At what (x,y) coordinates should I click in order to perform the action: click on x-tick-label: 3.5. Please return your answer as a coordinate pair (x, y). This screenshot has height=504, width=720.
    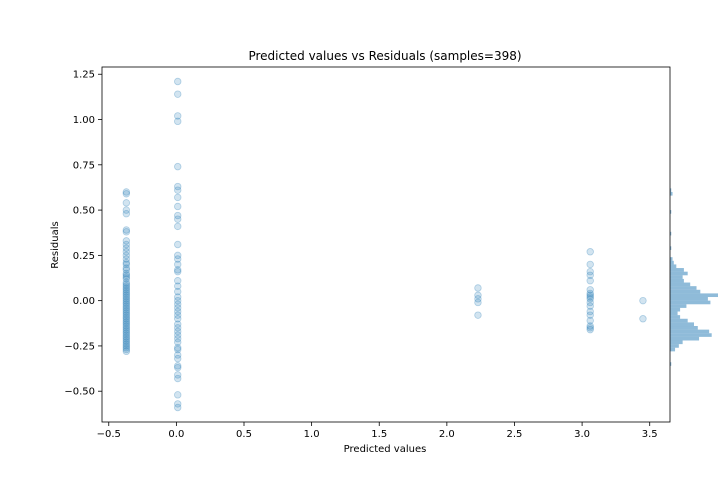
    Looking at the image, I should click on (650, 434).